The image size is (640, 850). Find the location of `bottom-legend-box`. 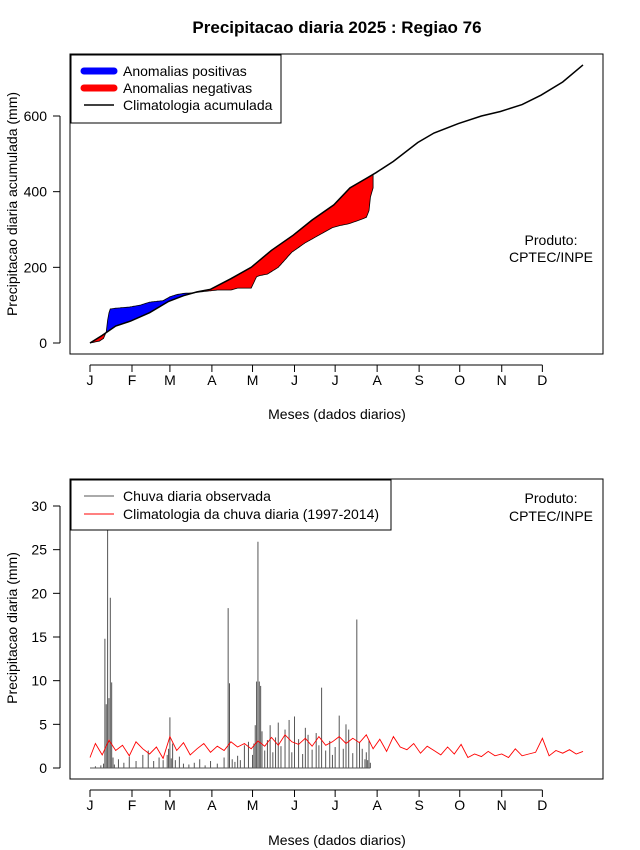

bottom-legend-box is located at coordinates (231, 505).